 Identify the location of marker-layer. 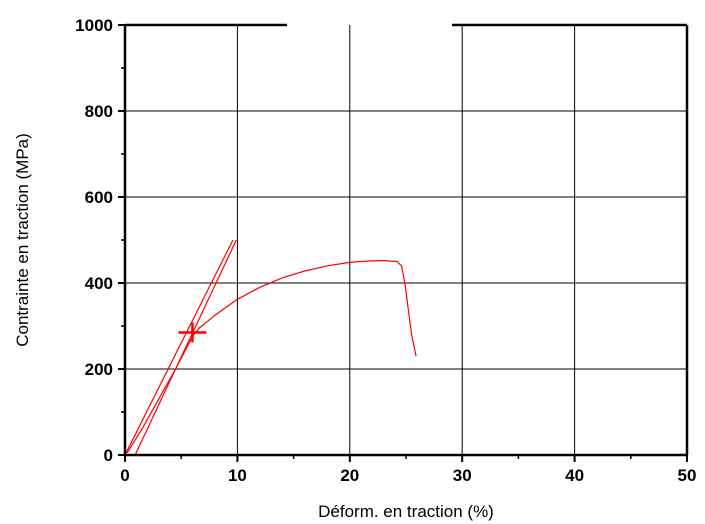
(192, 332).